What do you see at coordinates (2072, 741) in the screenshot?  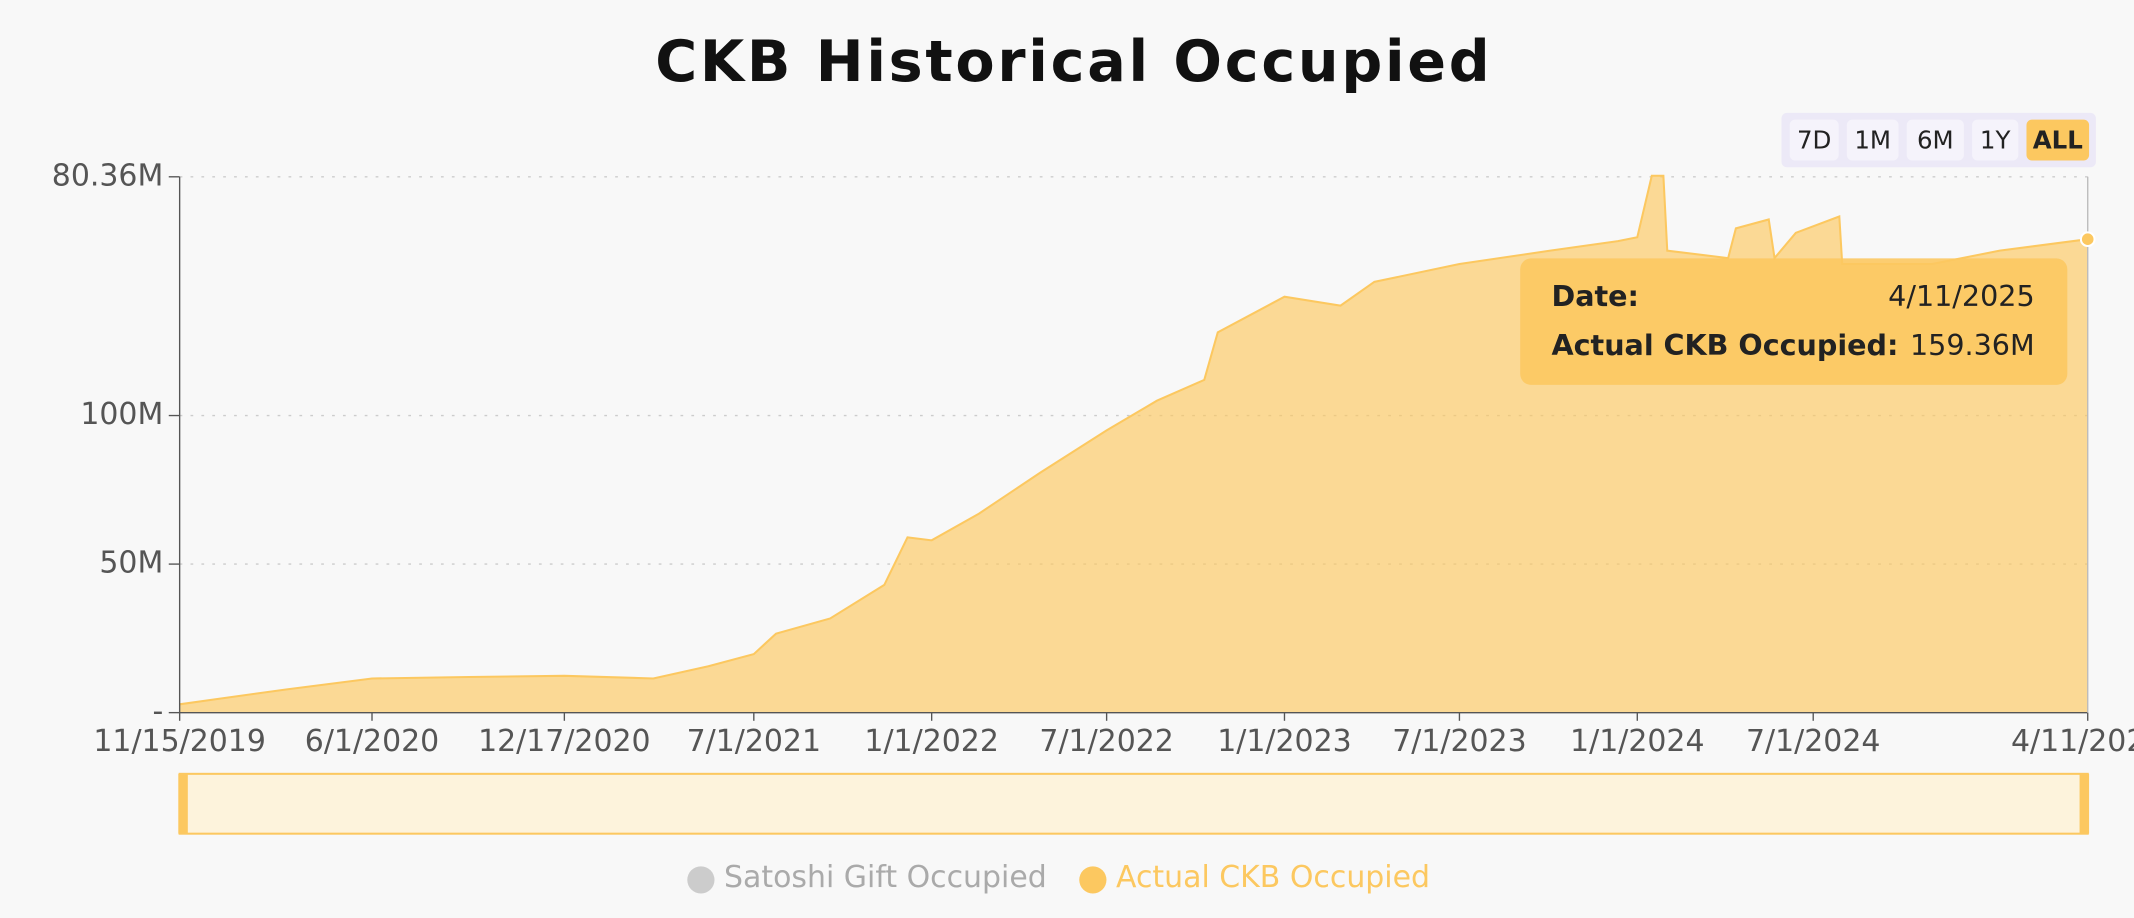 I see `x-tick-label: 4/11/2025` at bounding box center [2072, 741].